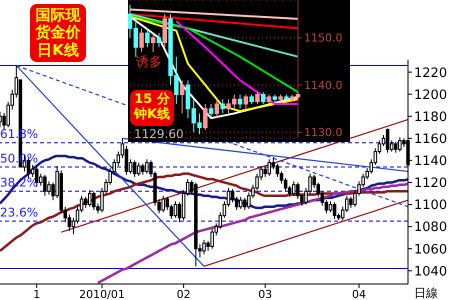 Image resolution: width=450 pixels, height=300 pixels. Describe the element at coordinates (431, 206) in the screenshot. I see `y-tick-label: 1100` at that location.